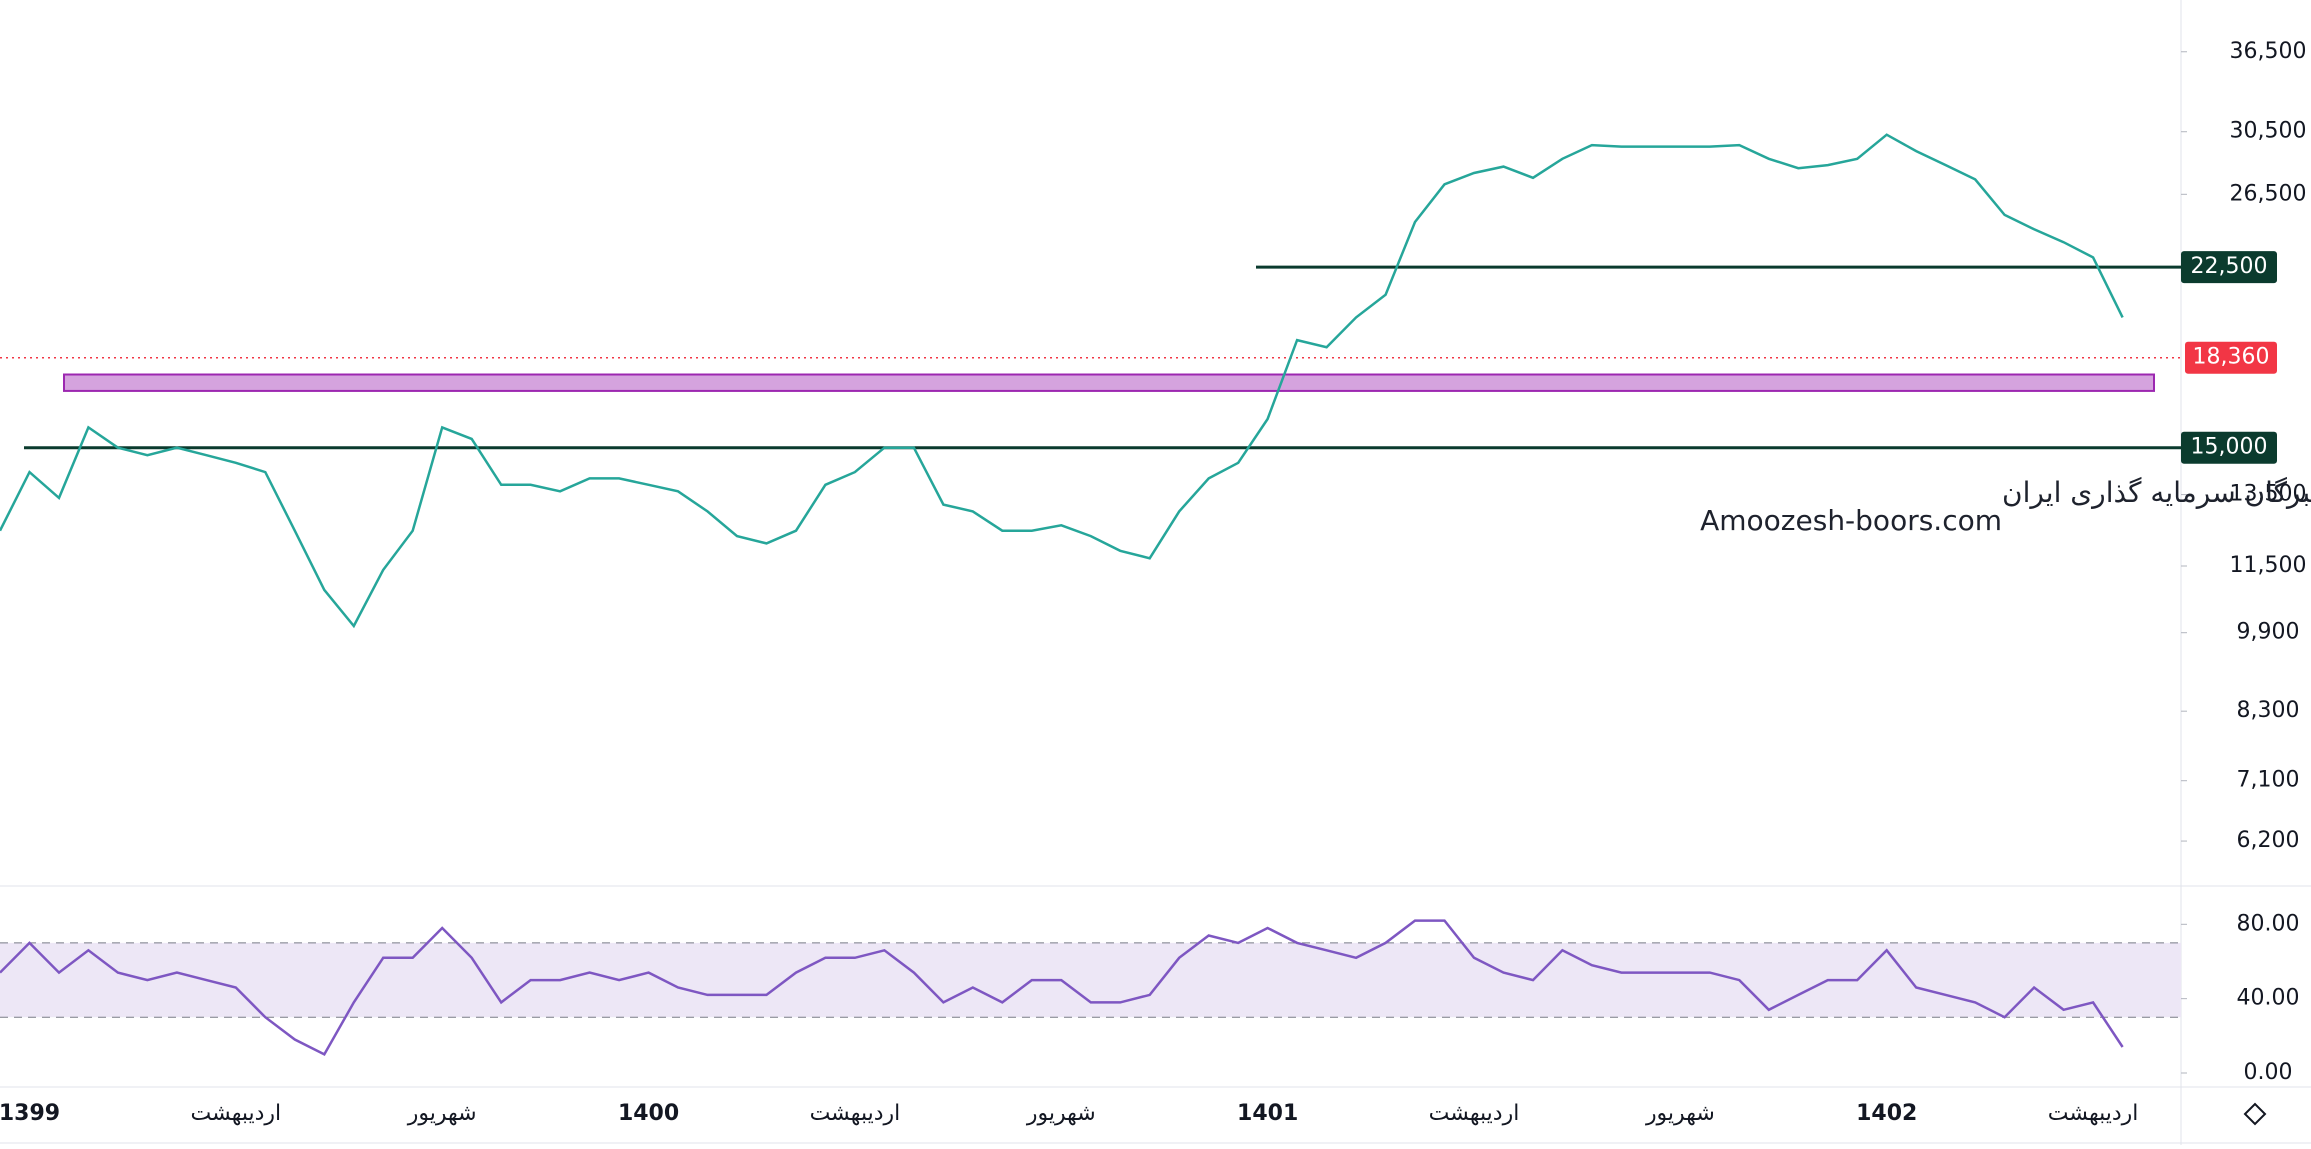 The width and height of the screenshot is (2311, 1149). I want to click on y-tick-label: 36,500, so click(2268, 51).